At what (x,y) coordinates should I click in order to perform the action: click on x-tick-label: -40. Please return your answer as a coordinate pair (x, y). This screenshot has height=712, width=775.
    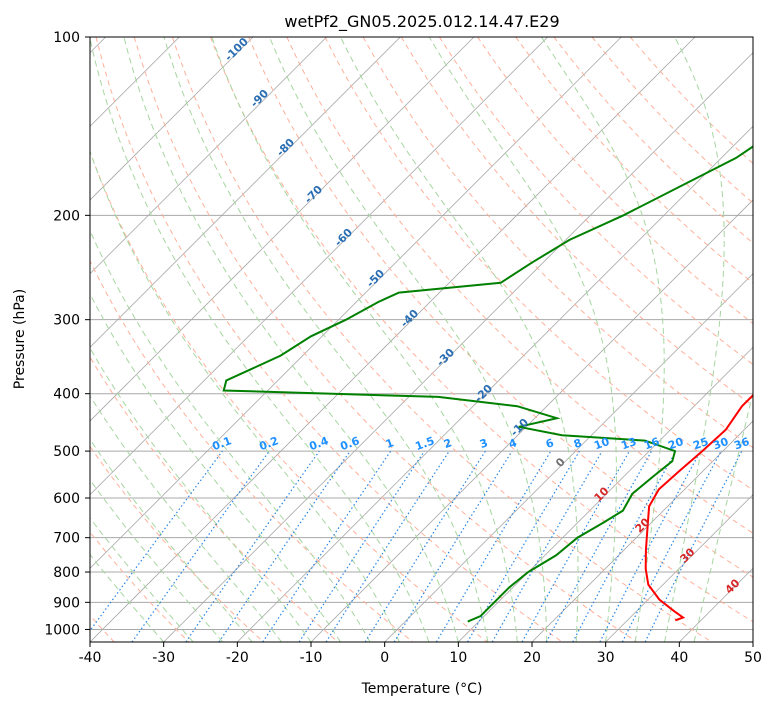
    Looking at the image, I should click on (90, 658).